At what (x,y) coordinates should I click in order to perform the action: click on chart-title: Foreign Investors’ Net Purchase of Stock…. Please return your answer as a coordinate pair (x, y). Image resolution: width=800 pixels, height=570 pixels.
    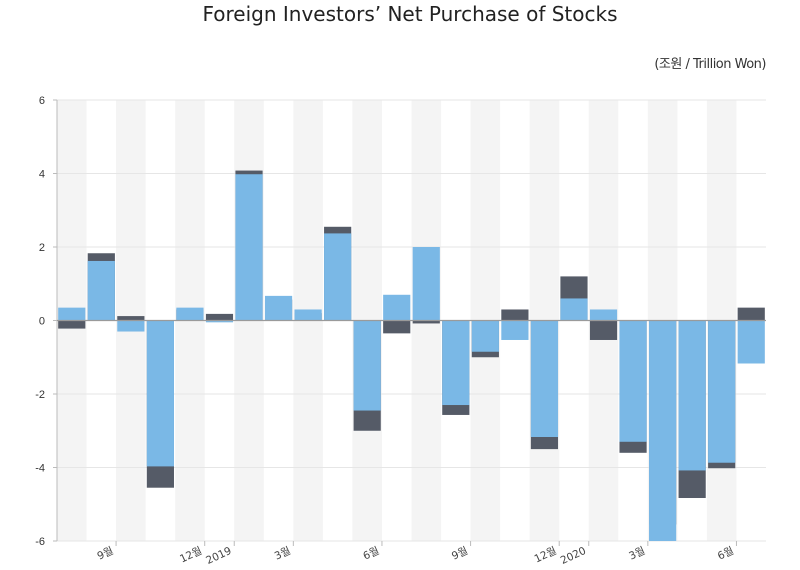
    Looking at the image, I should click on (410, 14).